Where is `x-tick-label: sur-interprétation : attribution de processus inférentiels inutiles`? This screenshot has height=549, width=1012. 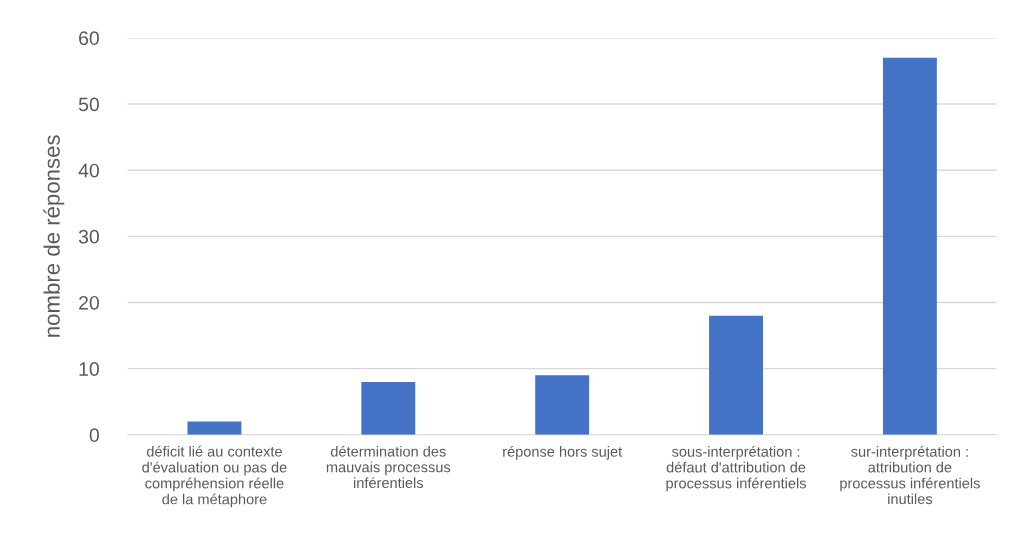
x-tick-label: sur-interprétation : attribution de processus inférentiels inutiles is located at coordinates (910, 475).